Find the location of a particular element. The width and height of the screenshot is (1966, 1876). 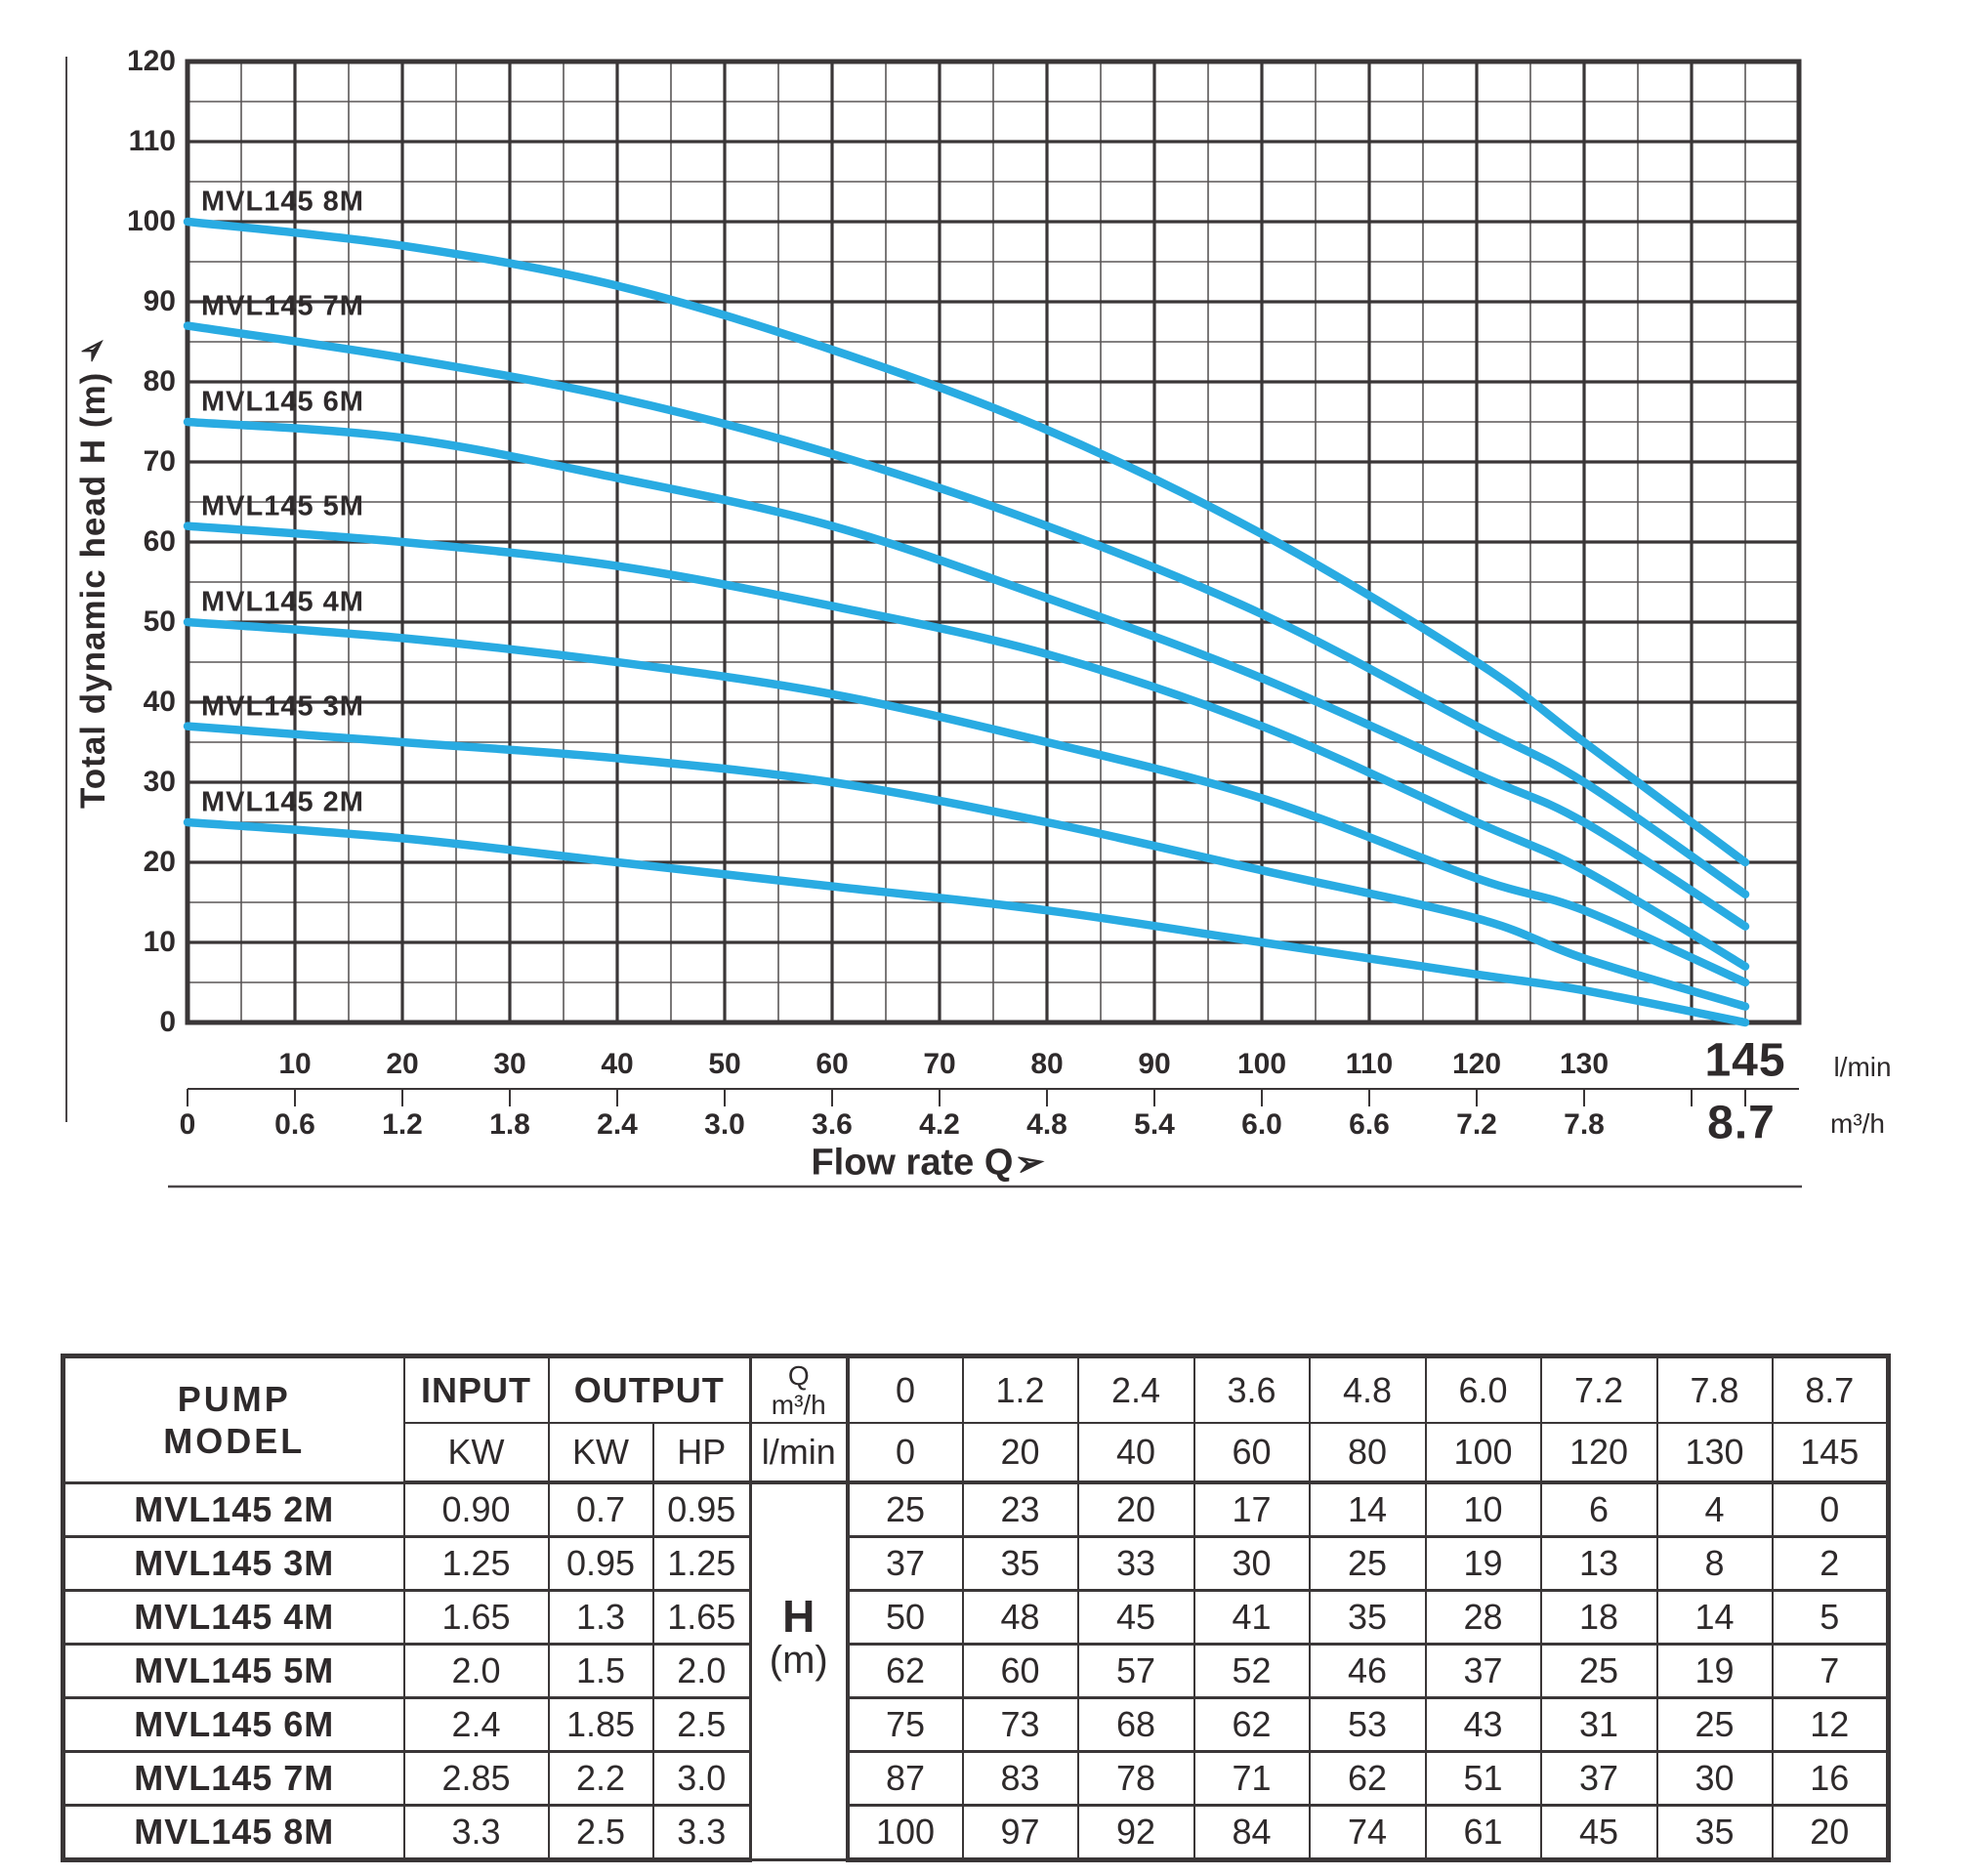

x-tick-lmin-100: 100 is located at coordinates (1261, 1064).